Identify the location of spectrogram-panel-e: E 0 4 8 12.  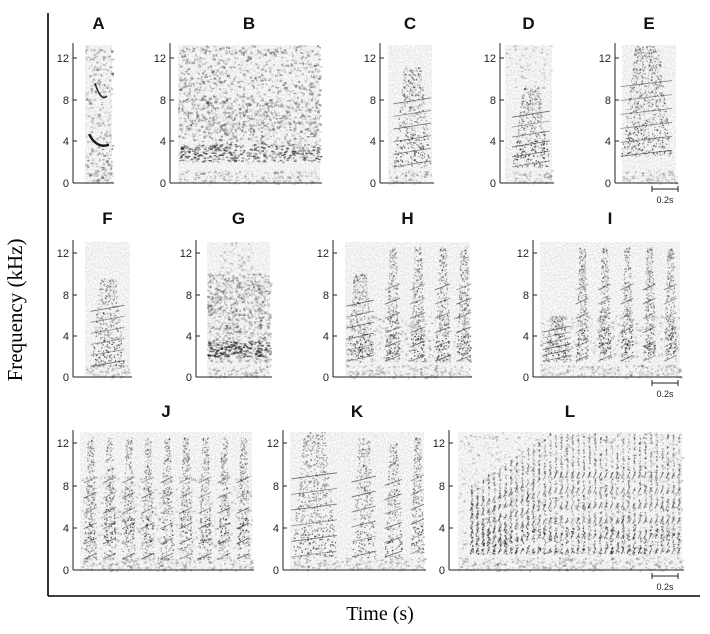
(639, 102).